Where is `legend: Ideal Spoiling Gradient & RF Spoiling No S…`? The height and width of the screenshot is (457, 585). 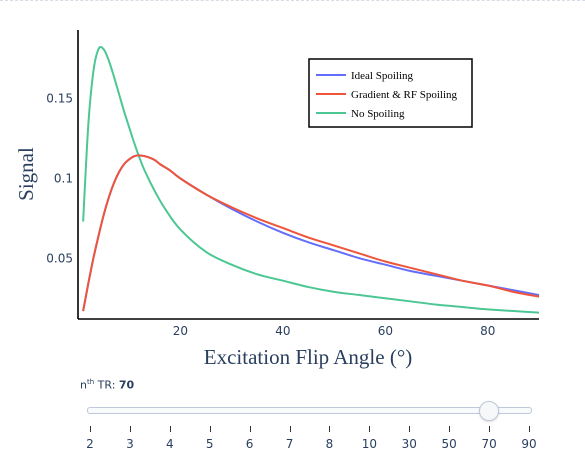
legend: Ideal Spoiling Gradient & RF Spoiling No S… is located at coordinates (390, 93).